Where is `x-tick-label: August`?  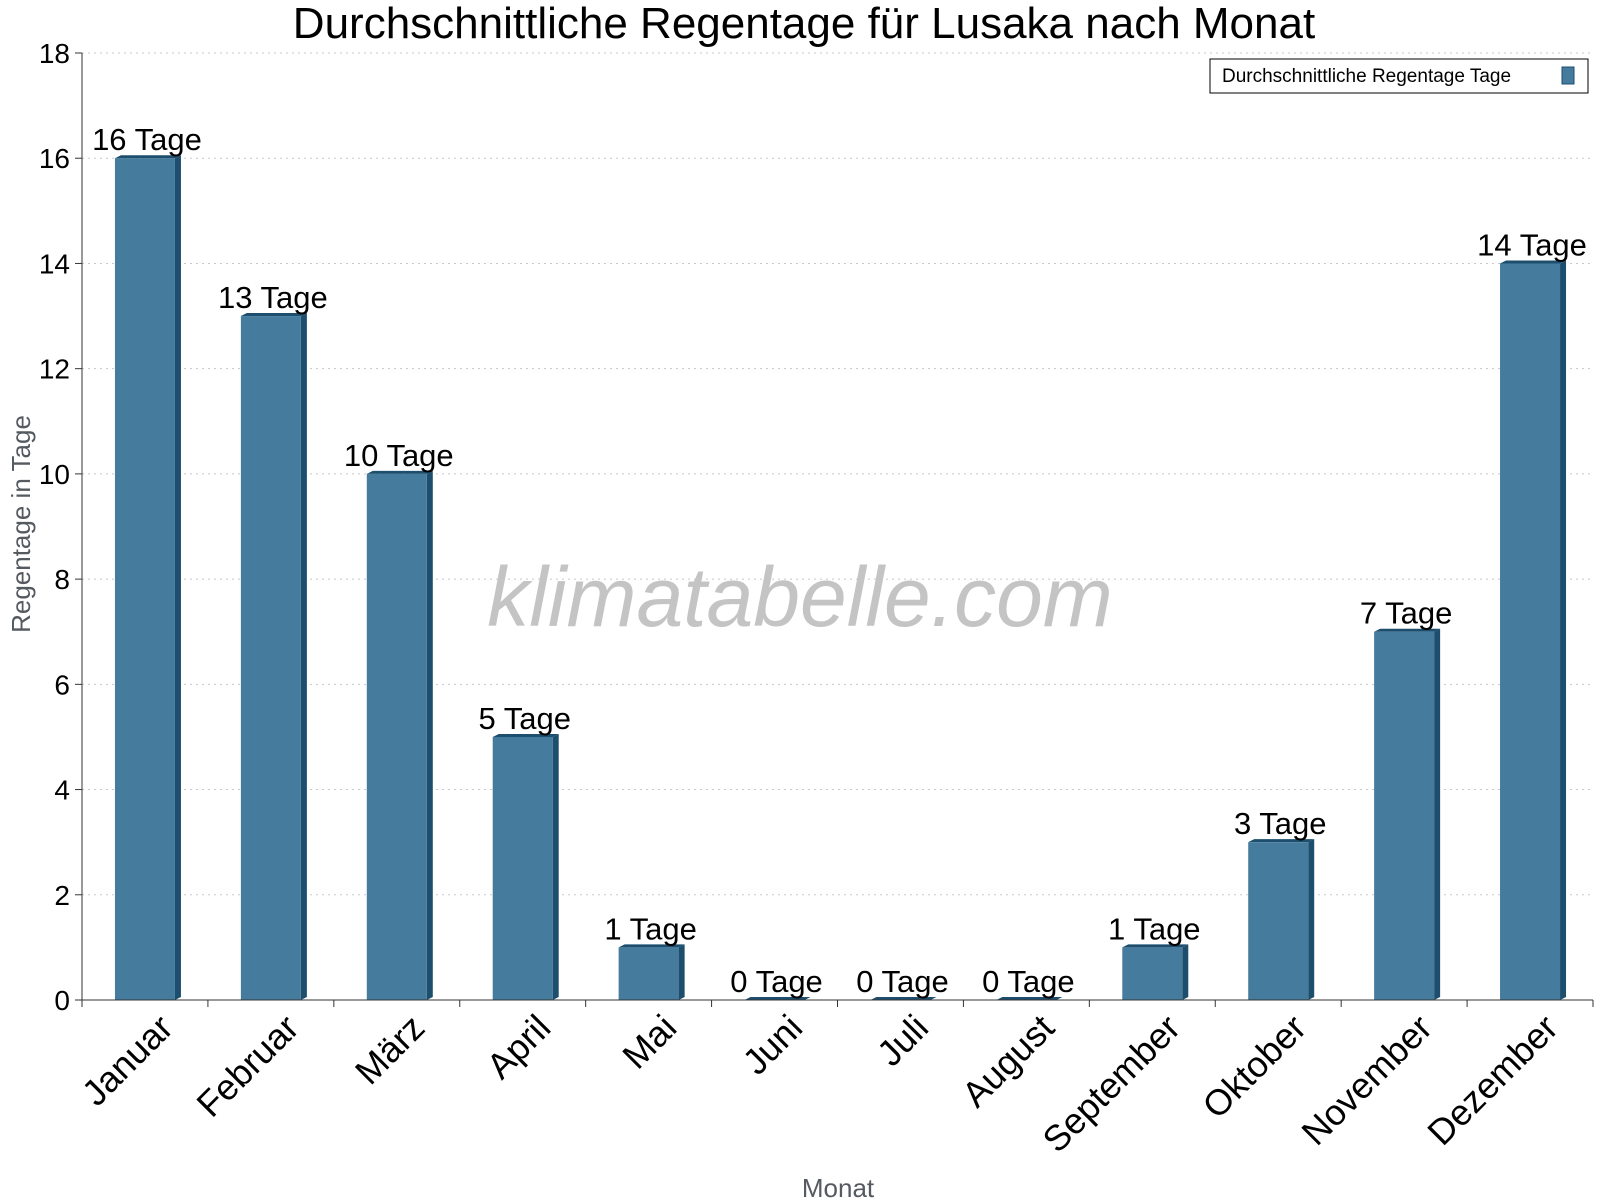
x-tick-label: August is located at coordinates (1008, 1061).